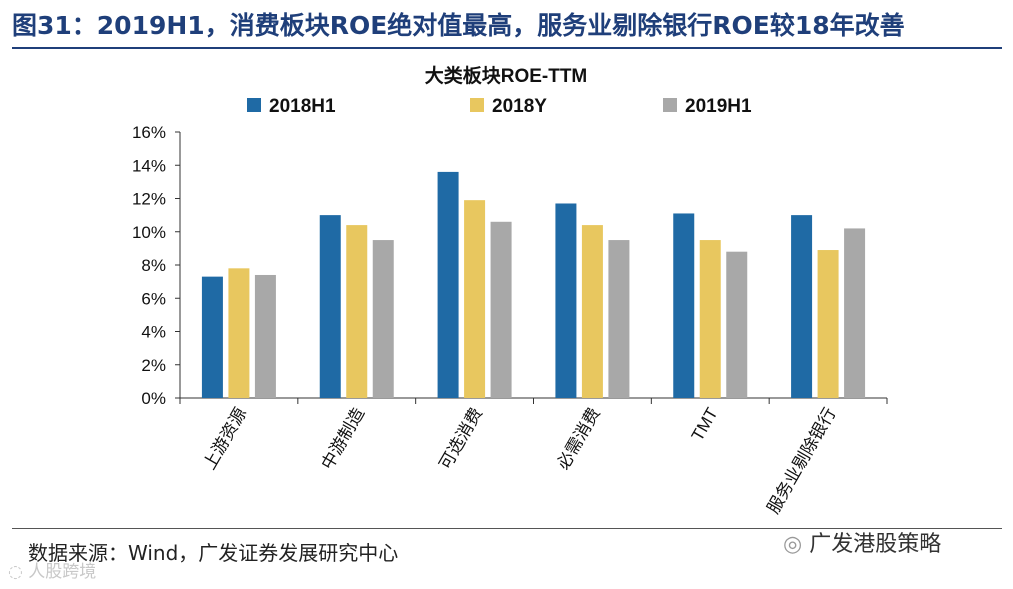 The image size is (1013, 589). What do you see at coordinates (62, 572) in the screenshot?
I see `watermark-left-text: 人股跨境` at bounding box center [62, 572].